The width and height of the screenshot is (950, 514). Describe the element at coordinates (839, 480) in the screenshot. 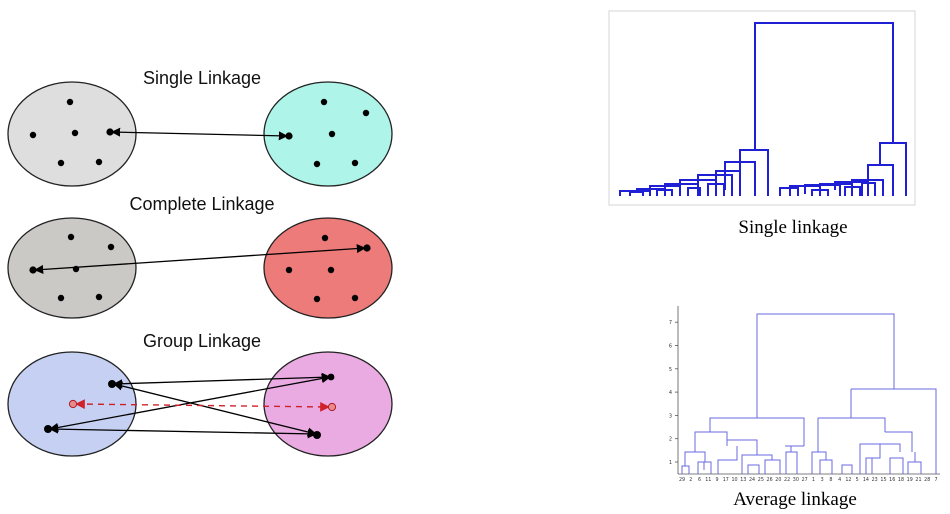

I see `leaf-label: 4` at that location.